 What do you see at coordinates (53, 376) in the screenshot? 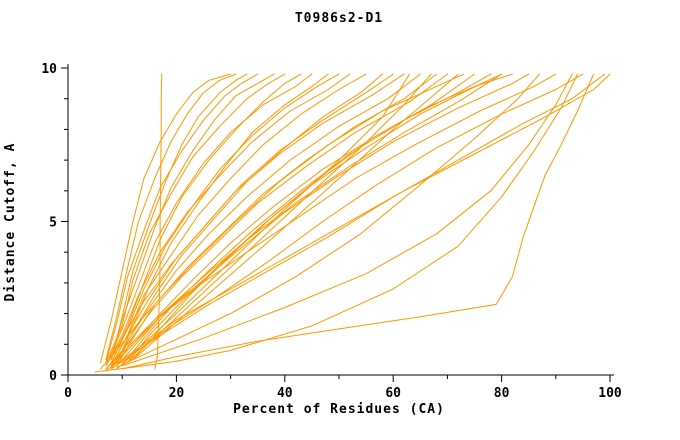
I see `y-tick-label: 0` at bounding box center [53, 376].